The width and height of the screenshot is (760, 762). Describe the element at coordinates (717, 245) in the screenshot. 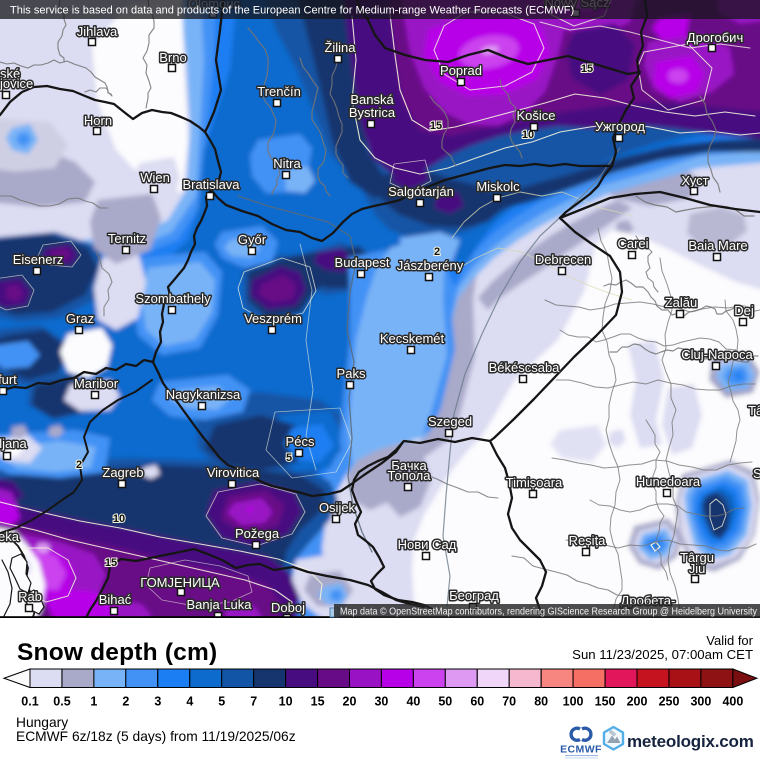

I see `svg-text: Baia Mare` at that location.